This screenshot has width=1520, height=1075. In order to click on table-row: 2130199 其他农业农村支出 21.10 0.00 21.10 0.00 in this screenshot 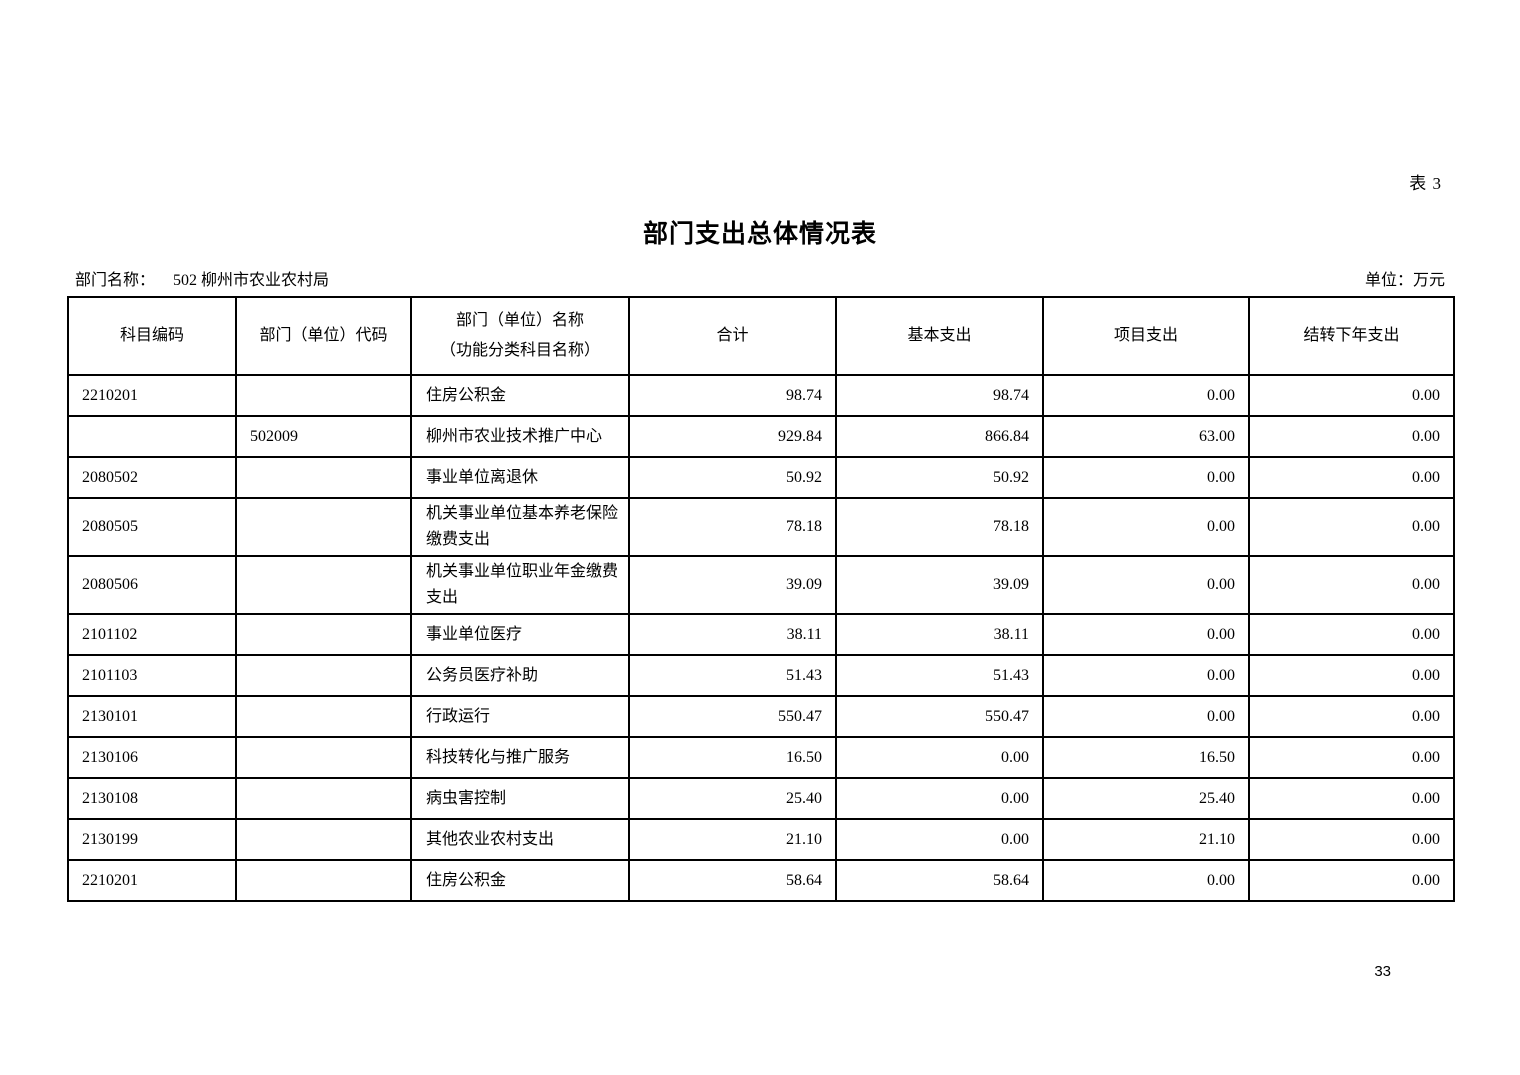, I will do `click(761, 839)`.